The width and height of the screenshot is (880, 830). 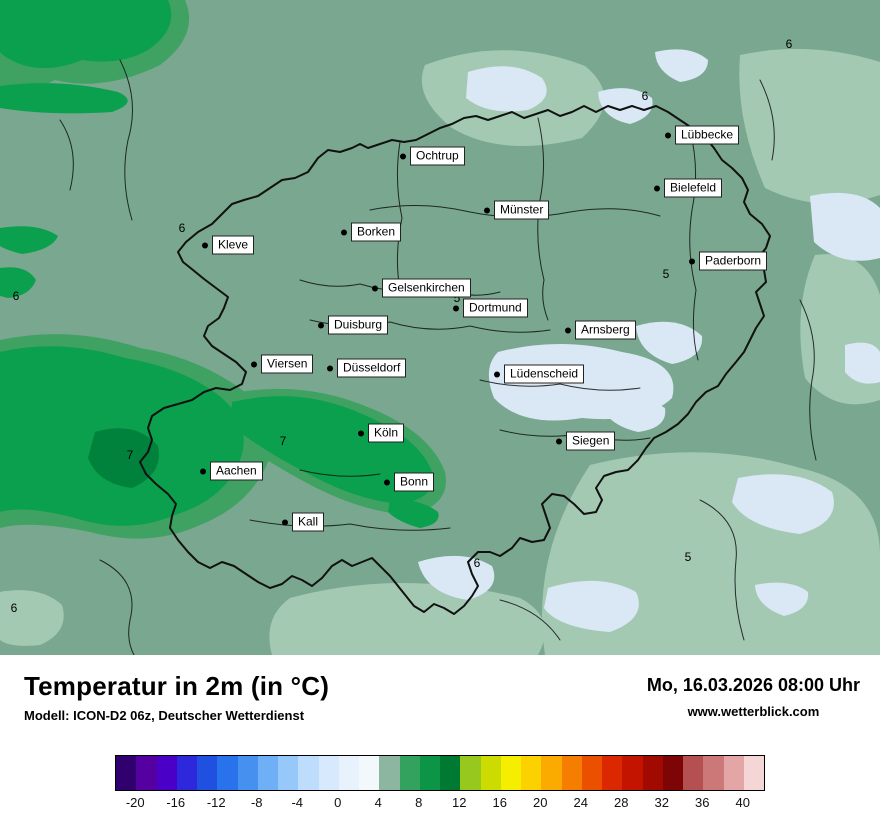 I want to click on city-label: Viersen, so click(x=287, y=364).